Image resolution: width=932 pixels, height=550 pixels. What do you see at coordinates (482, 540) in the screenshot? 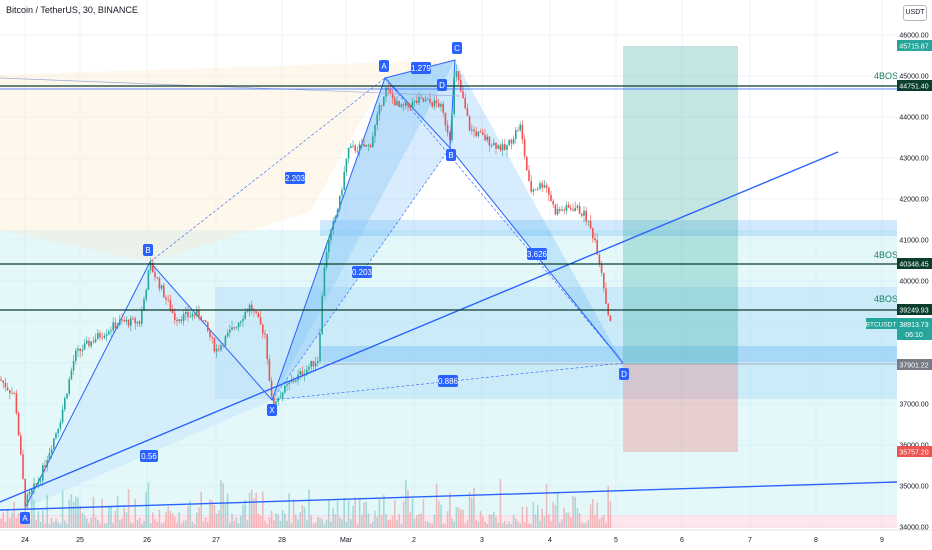
I see `time-tick: 3` at bounding box center [482, 540].